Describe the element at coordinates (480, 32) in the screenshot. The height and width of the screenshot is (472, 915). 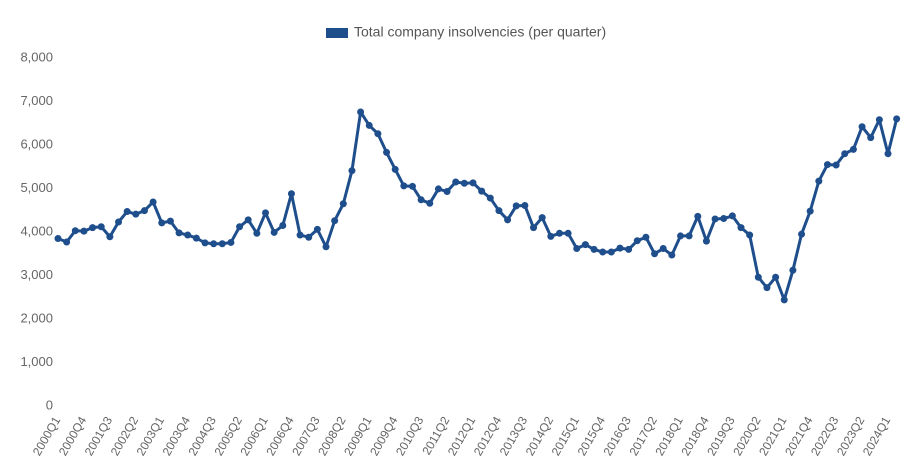
I see `legend-label: Total company insolvencies (per quarter)` at that location.